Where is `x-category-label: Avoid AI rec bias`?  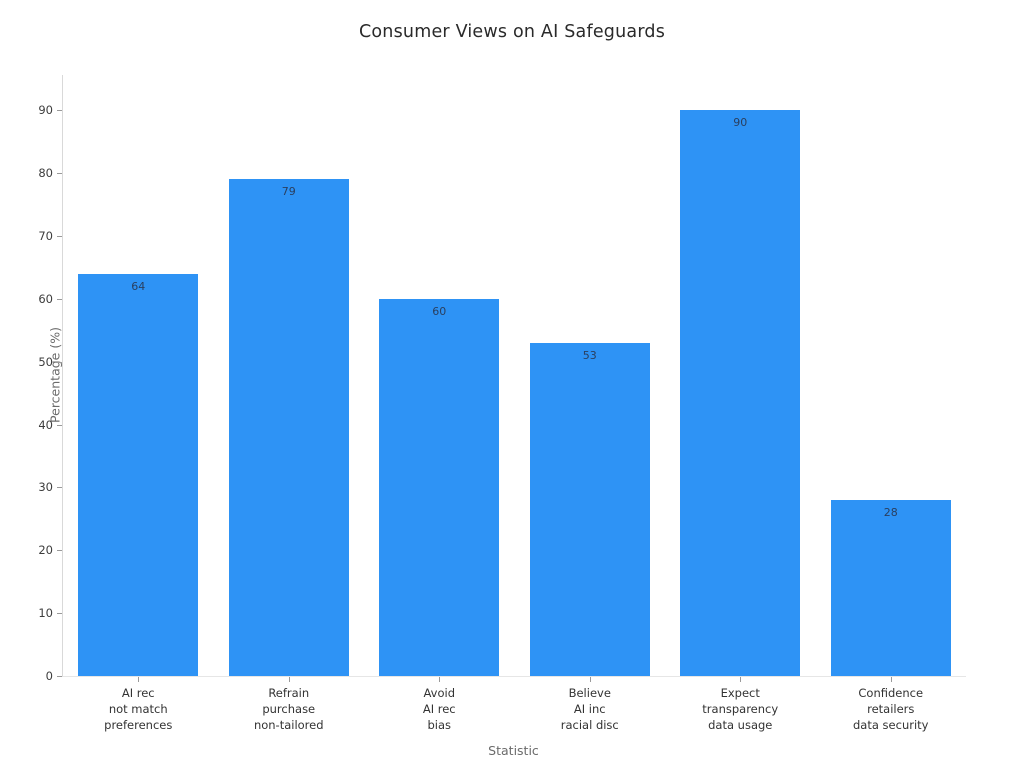
x-category-label: Avoid AI rec bias is located at coordinates (439, 709).